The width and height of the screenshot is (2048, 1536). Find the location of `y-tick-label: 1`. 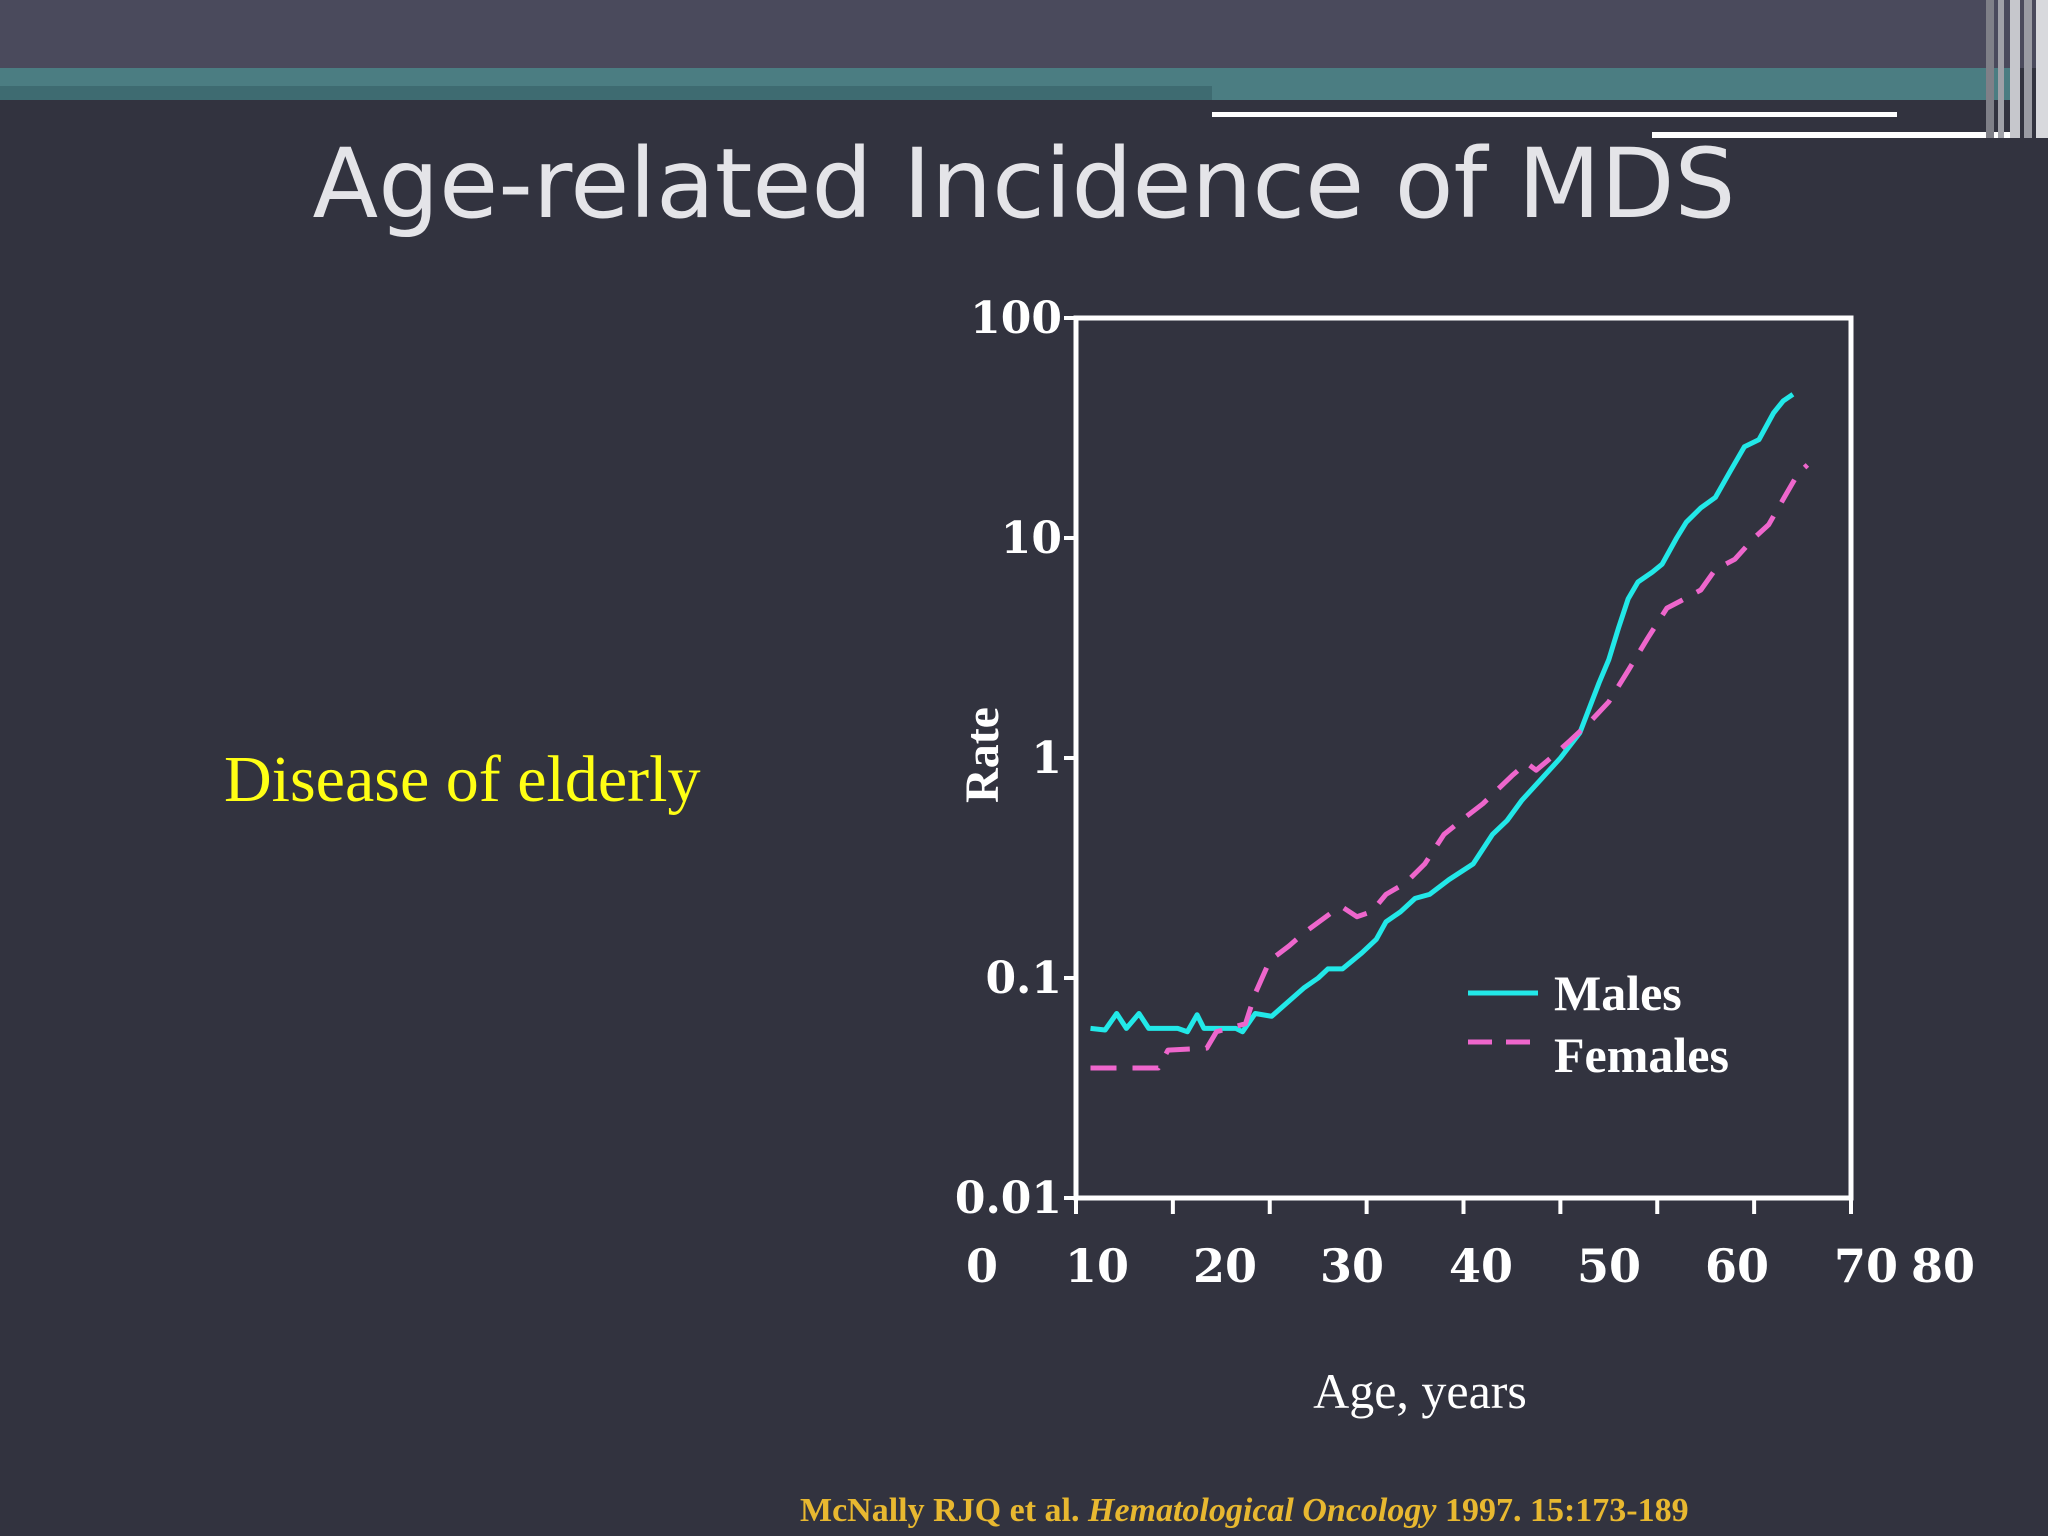

y-tick-label: 1 is located at coordinates (1046, 758).